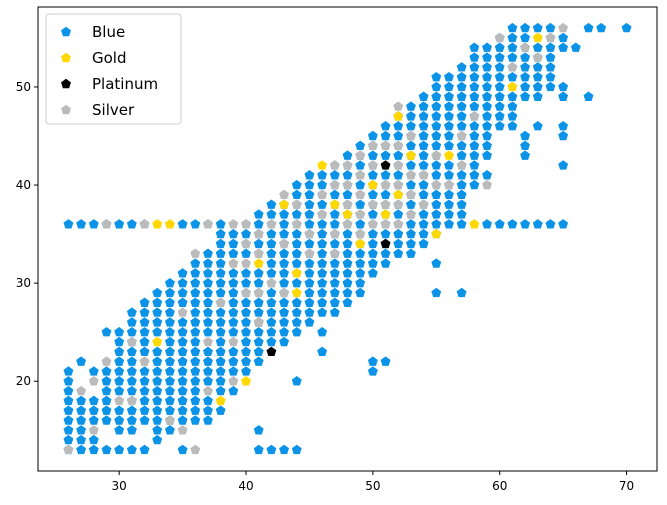 This screenshot has height=505, width=667. I want to click on legend-marker-silver, so click(66, 109).